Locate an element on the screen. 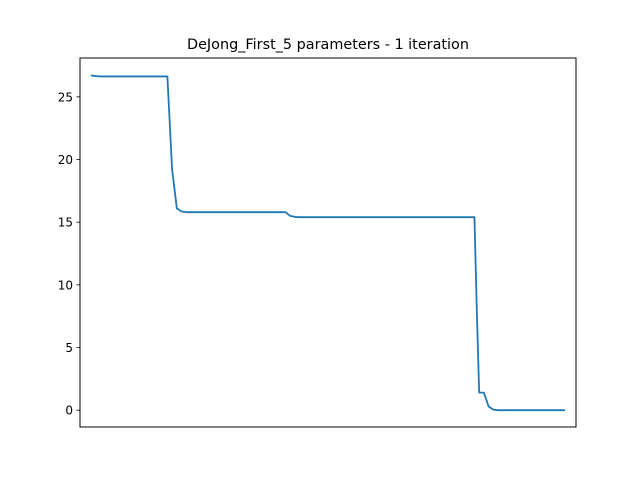 The width and height of the screenshot is (640, 480). chart-title: DeJong_First_5 parameters - 1 iteration is located at coordinates (328, 45).